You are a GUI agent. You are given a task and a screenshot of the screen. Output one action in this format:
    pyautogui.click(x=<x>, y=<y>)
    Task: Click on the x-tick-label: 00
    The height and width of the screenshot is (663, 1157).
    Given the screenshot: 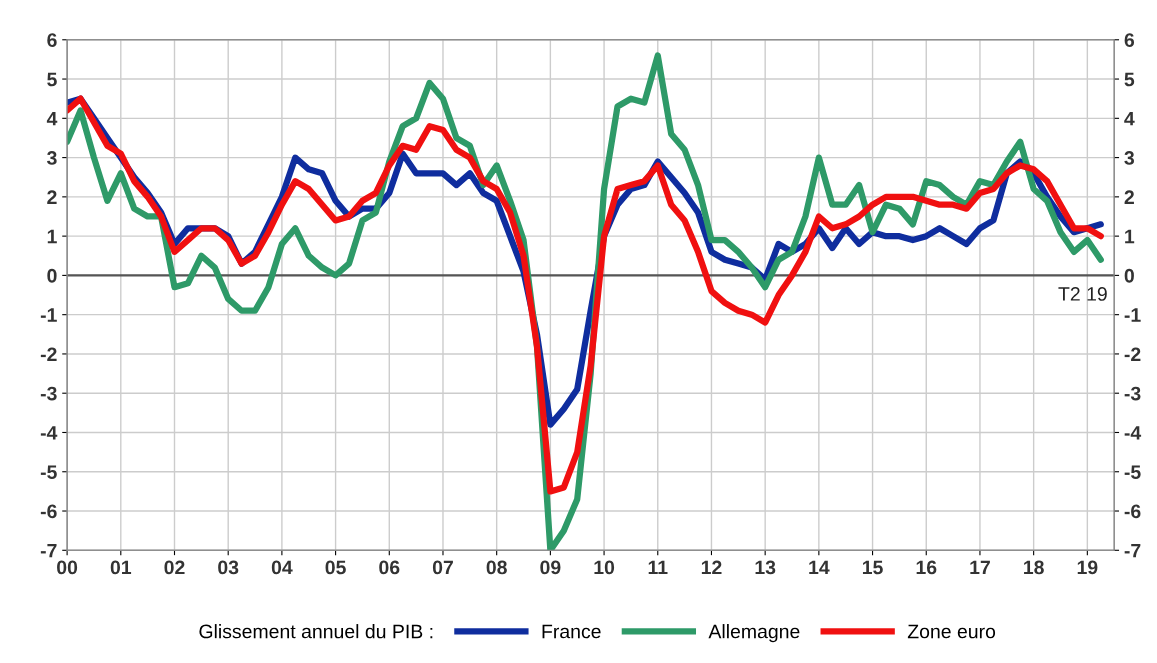 What is the action you would take?
    pyautogui.click(x=67, y=567)
    